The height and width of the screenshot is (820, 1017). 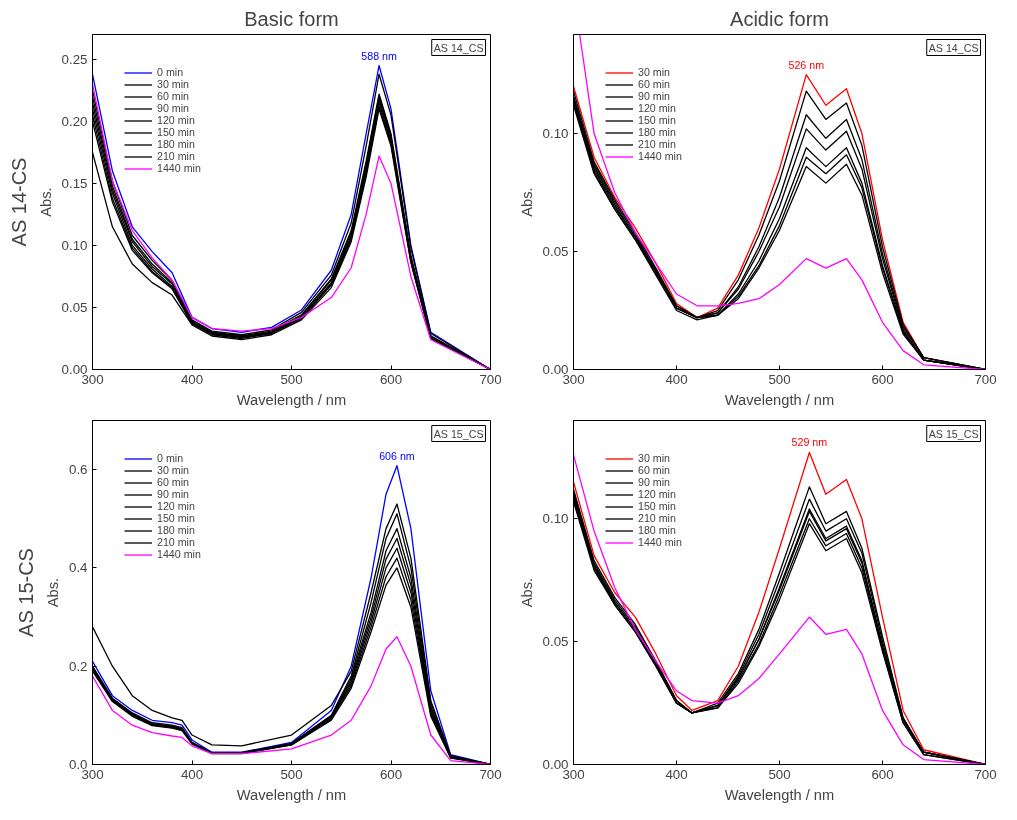 I want to click on text: AS 14-CS, so click(x=18, y=202).